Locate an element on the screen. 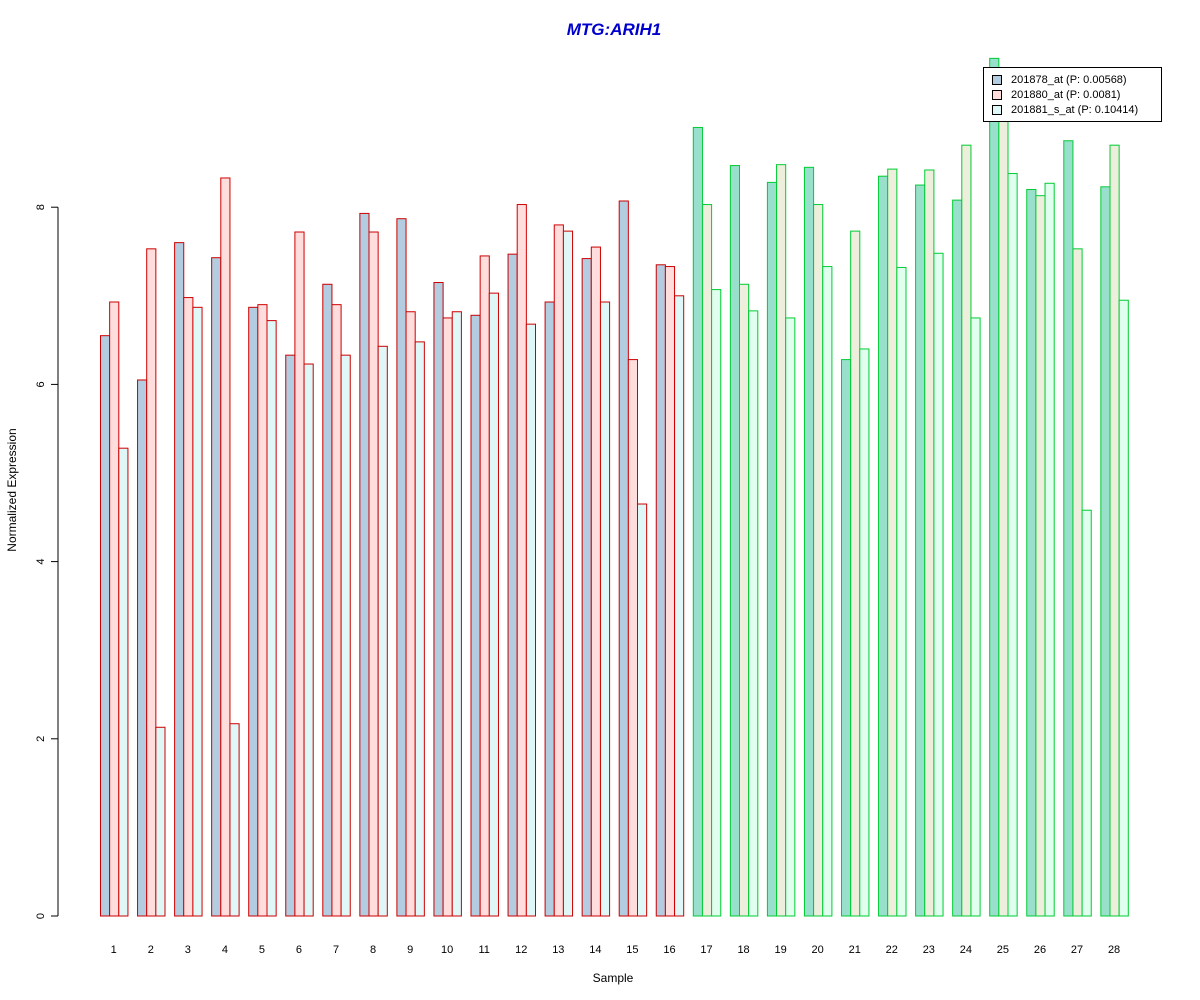 Image resolution: width=1200 pixels, height=1000 pixels. legend-item: 201878_at (P: 0.00568) is located at coordinates (1076, 79).